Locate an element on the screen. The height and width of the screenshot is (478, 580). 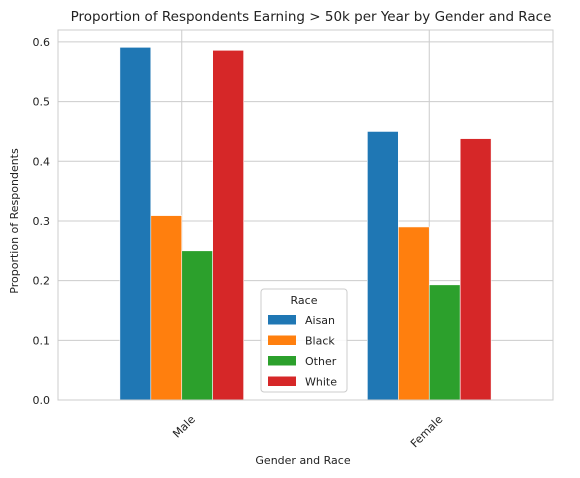
bar-aisan-female is located at coordinates (383, 266).